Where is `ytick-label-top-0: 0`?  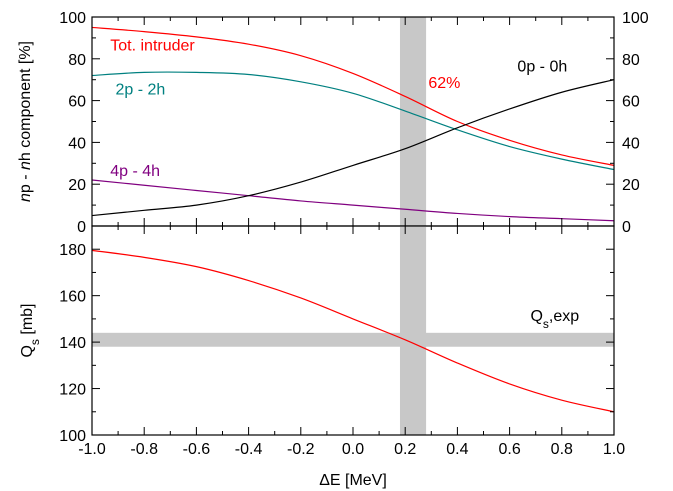
ytick-label-top-0: 0 is located at coordinates (81, 227).